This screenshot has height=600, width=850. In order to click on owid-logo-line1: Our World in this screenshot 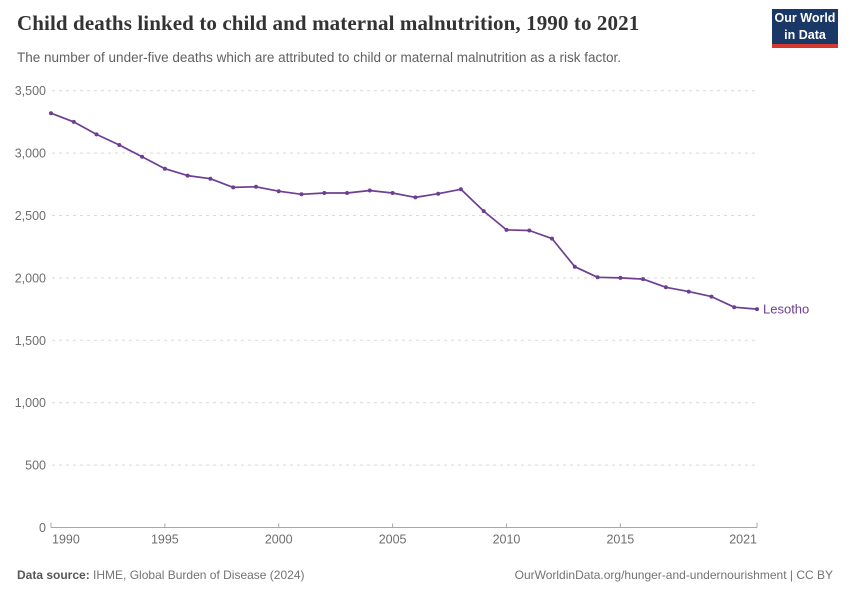, I will do `click(805, 18)`.